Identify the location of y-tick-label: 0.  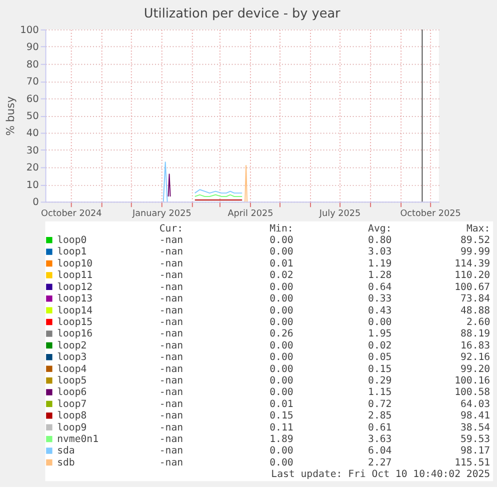
(35, 202).